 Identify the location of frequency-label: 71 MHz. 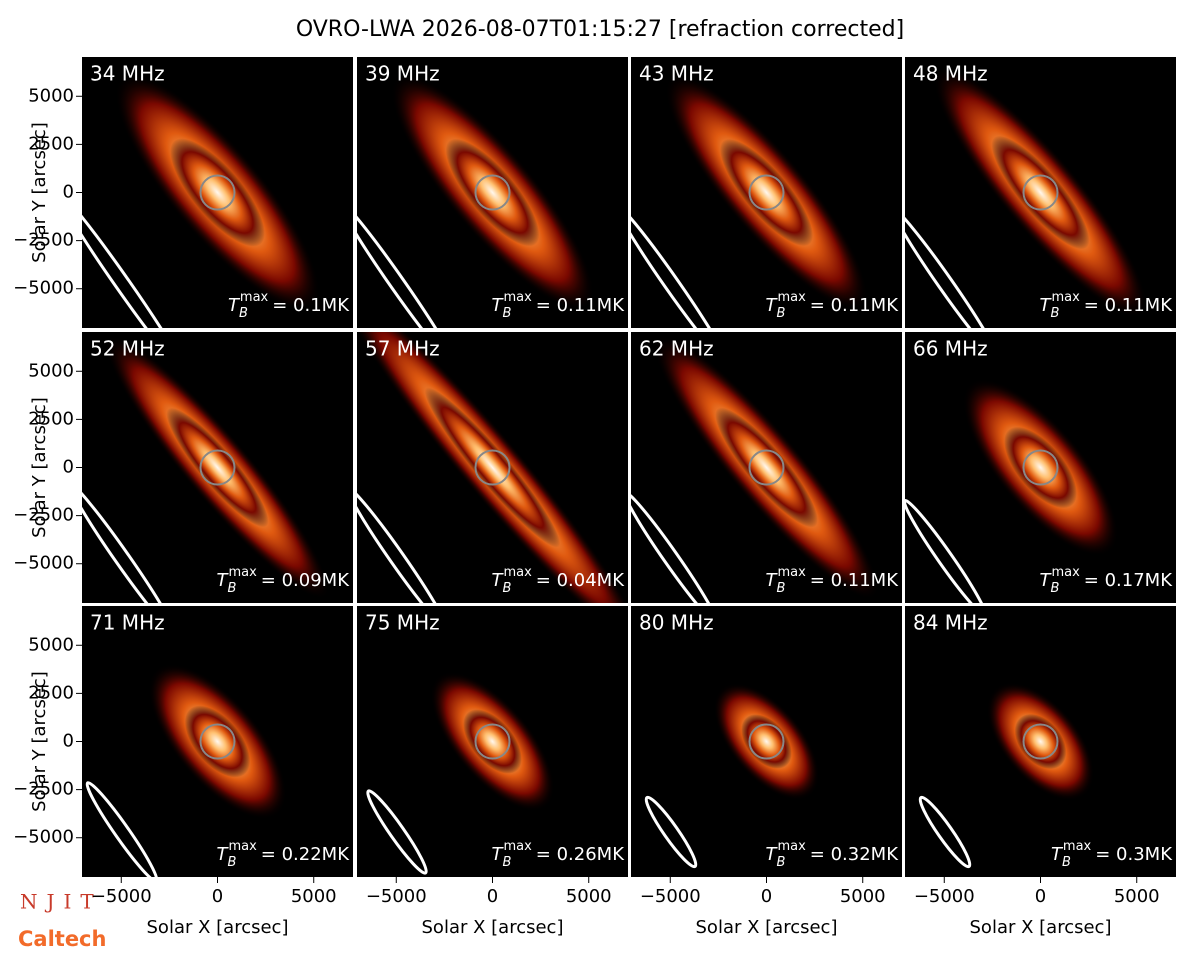
(127, 623).